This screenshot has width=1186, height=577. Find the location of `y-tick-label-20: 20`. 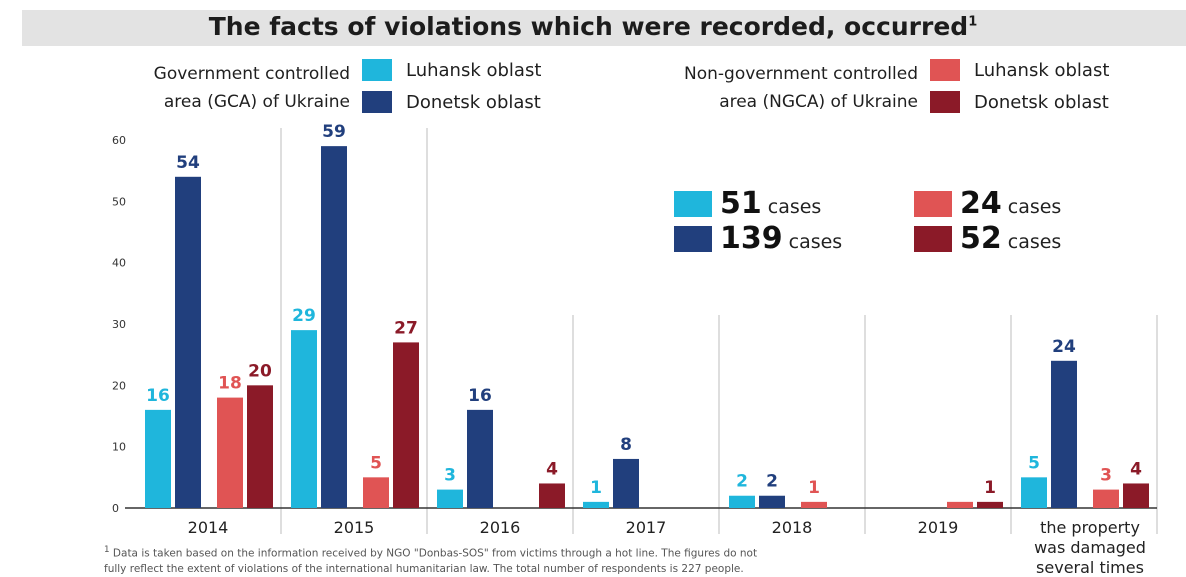

y-tick-label-20: 20 is located at coordinates (119, 385).